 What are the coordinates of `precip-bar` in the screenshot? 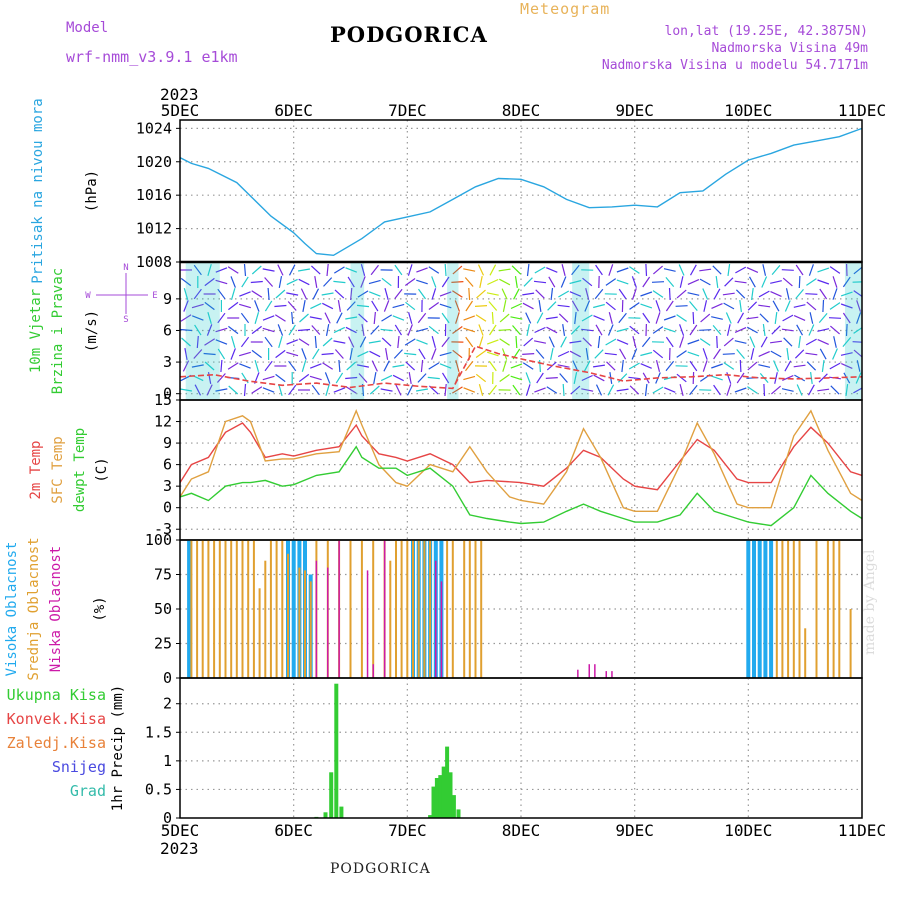 It's located at (336, 750).